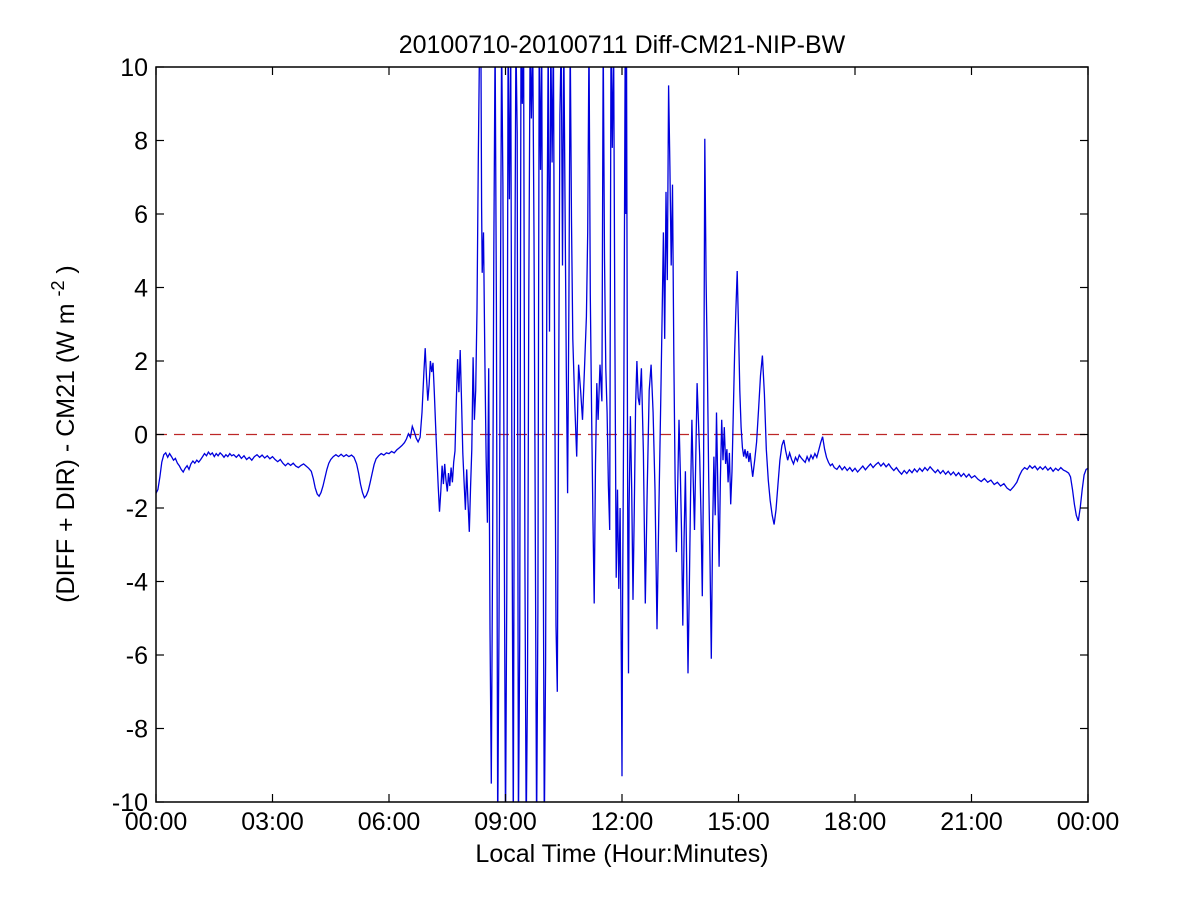 Image resolution: width=1201 pixels, height=901 pixels. What do you see at coordinates (622, 45) in the screenshot?
I see `chart-title: 20100710-20100711 Diff-CM21-NIP-BW` at bounding box center [622, 45].